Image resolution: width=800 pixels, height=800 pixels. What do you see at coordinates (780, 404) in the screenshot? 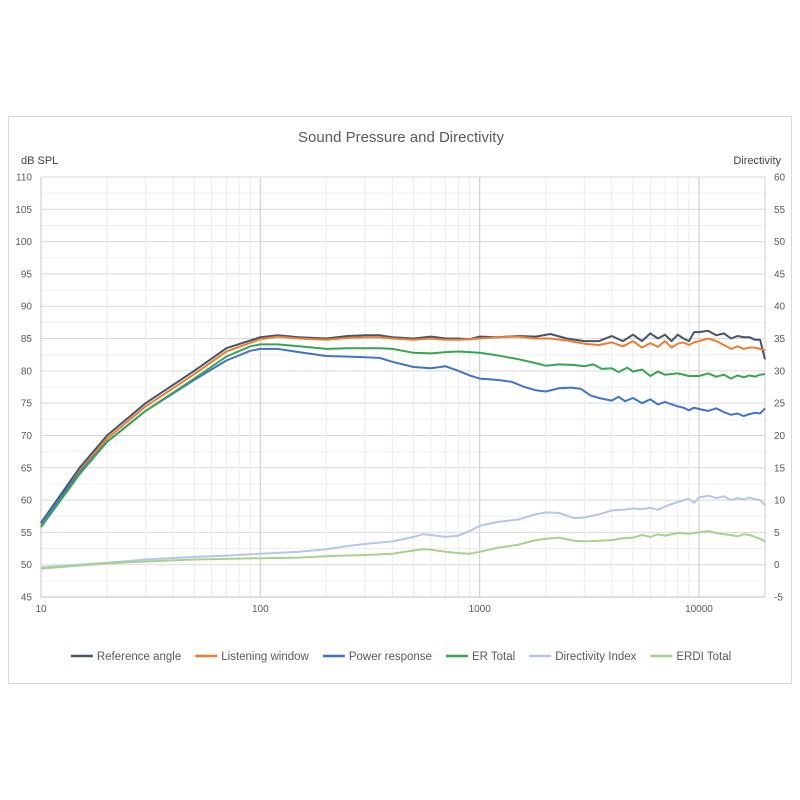
I see `y2-tick-label: 25` at bounding box center [780, 404].